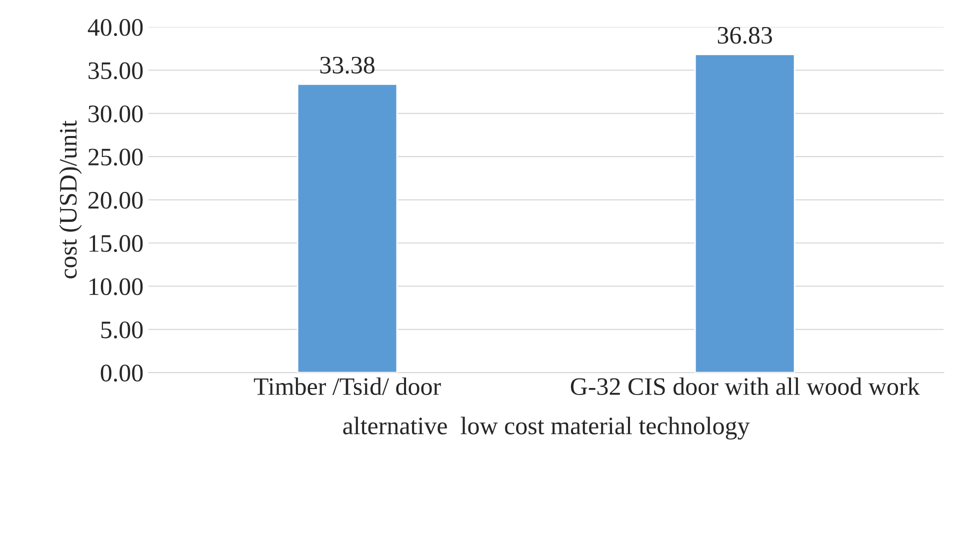 This screenshot has width=958, height=540. I want to click on y-tick-label: 20.00, so click(115, 200).